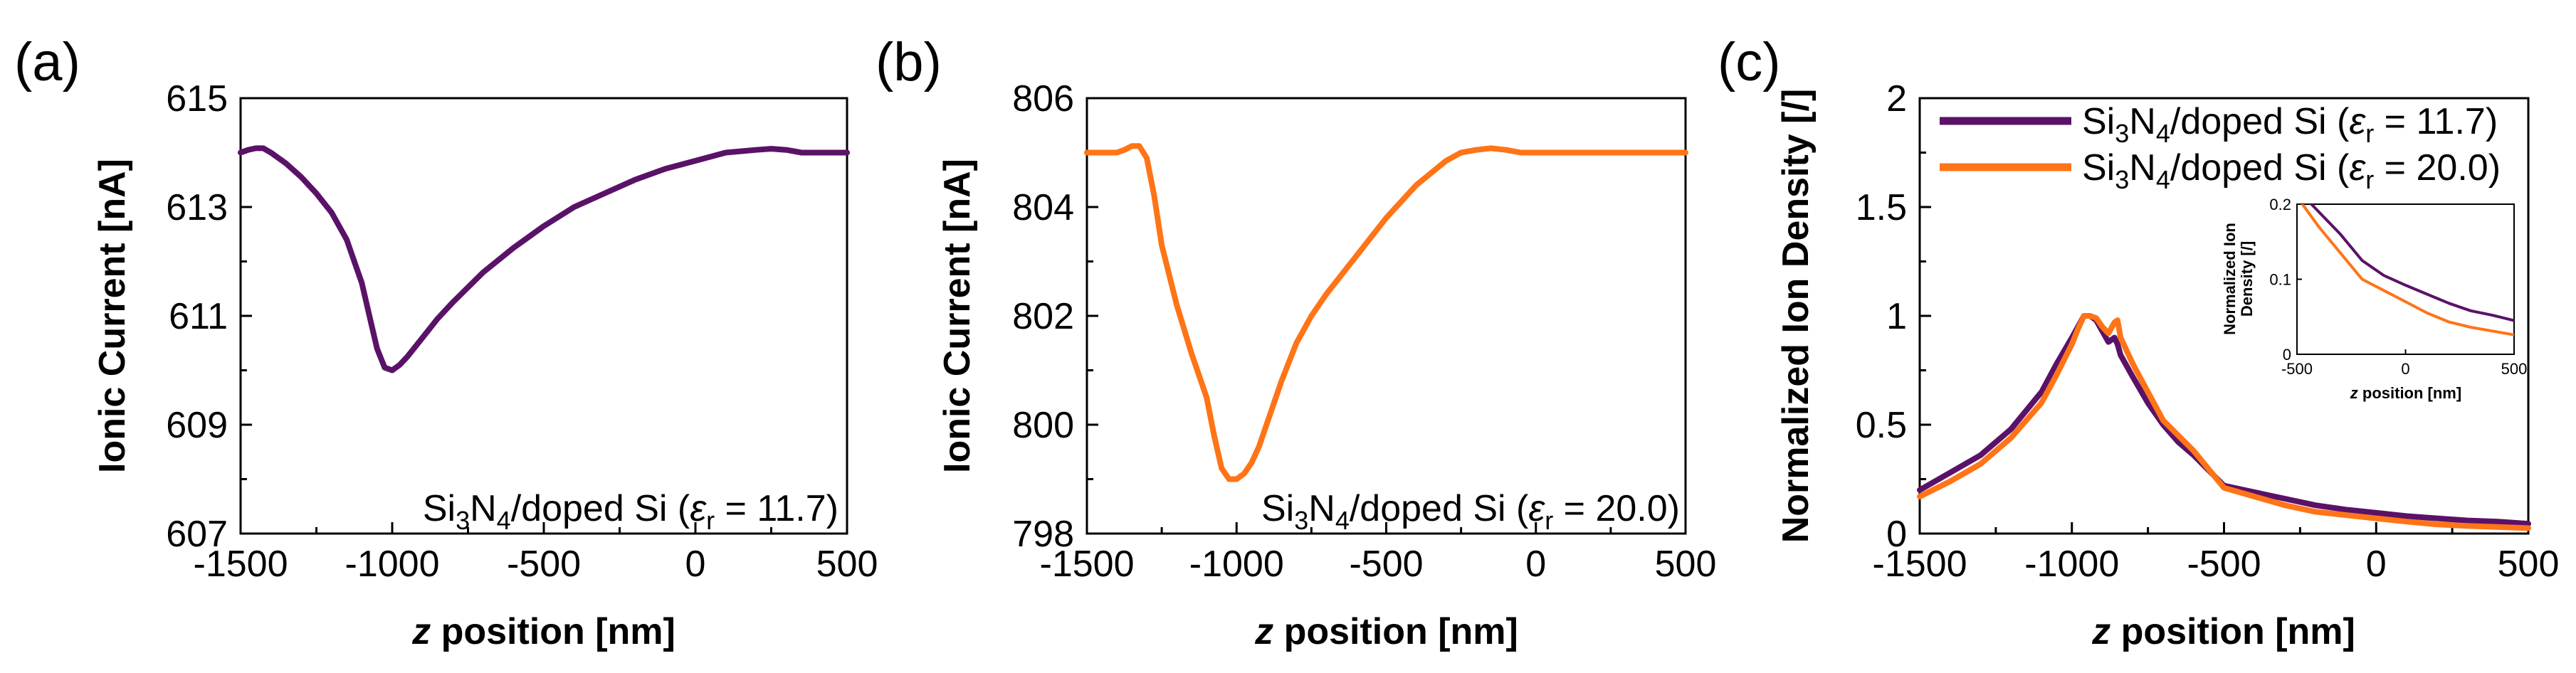 This screenshot has height=673, width=2576. Describe the element at coordinates (2514, 369) in the screenshot. I see `inset-x-tick-label: 500` at that location.